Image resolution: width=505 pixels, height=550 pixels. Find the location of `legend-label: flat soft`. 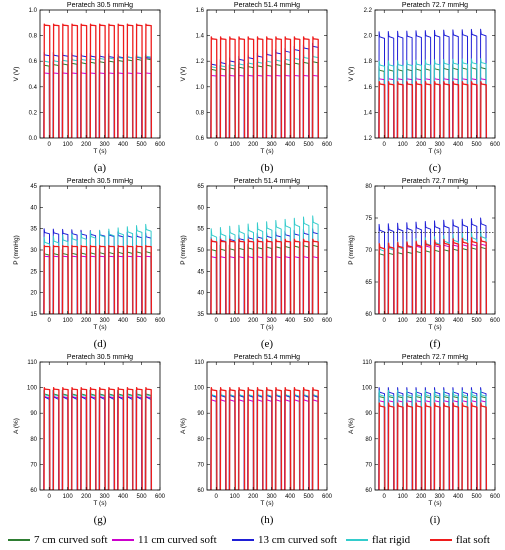

legend-label: flat soft is located at coordinates (473, 540).